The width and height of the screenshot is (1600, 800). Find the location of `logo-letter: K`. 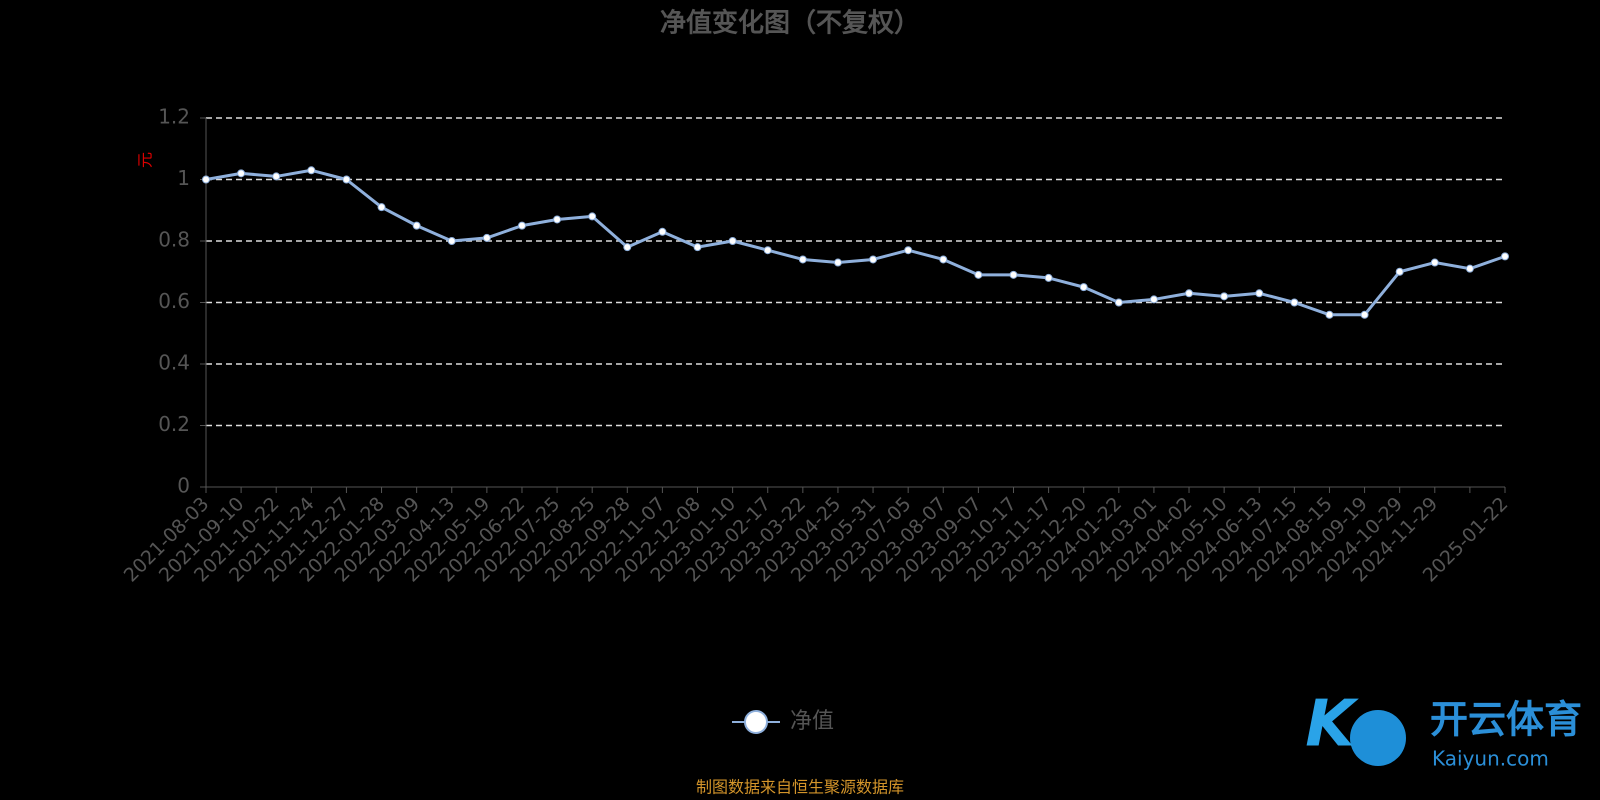

logo-letter: K is located at coordinates (1332, 725).